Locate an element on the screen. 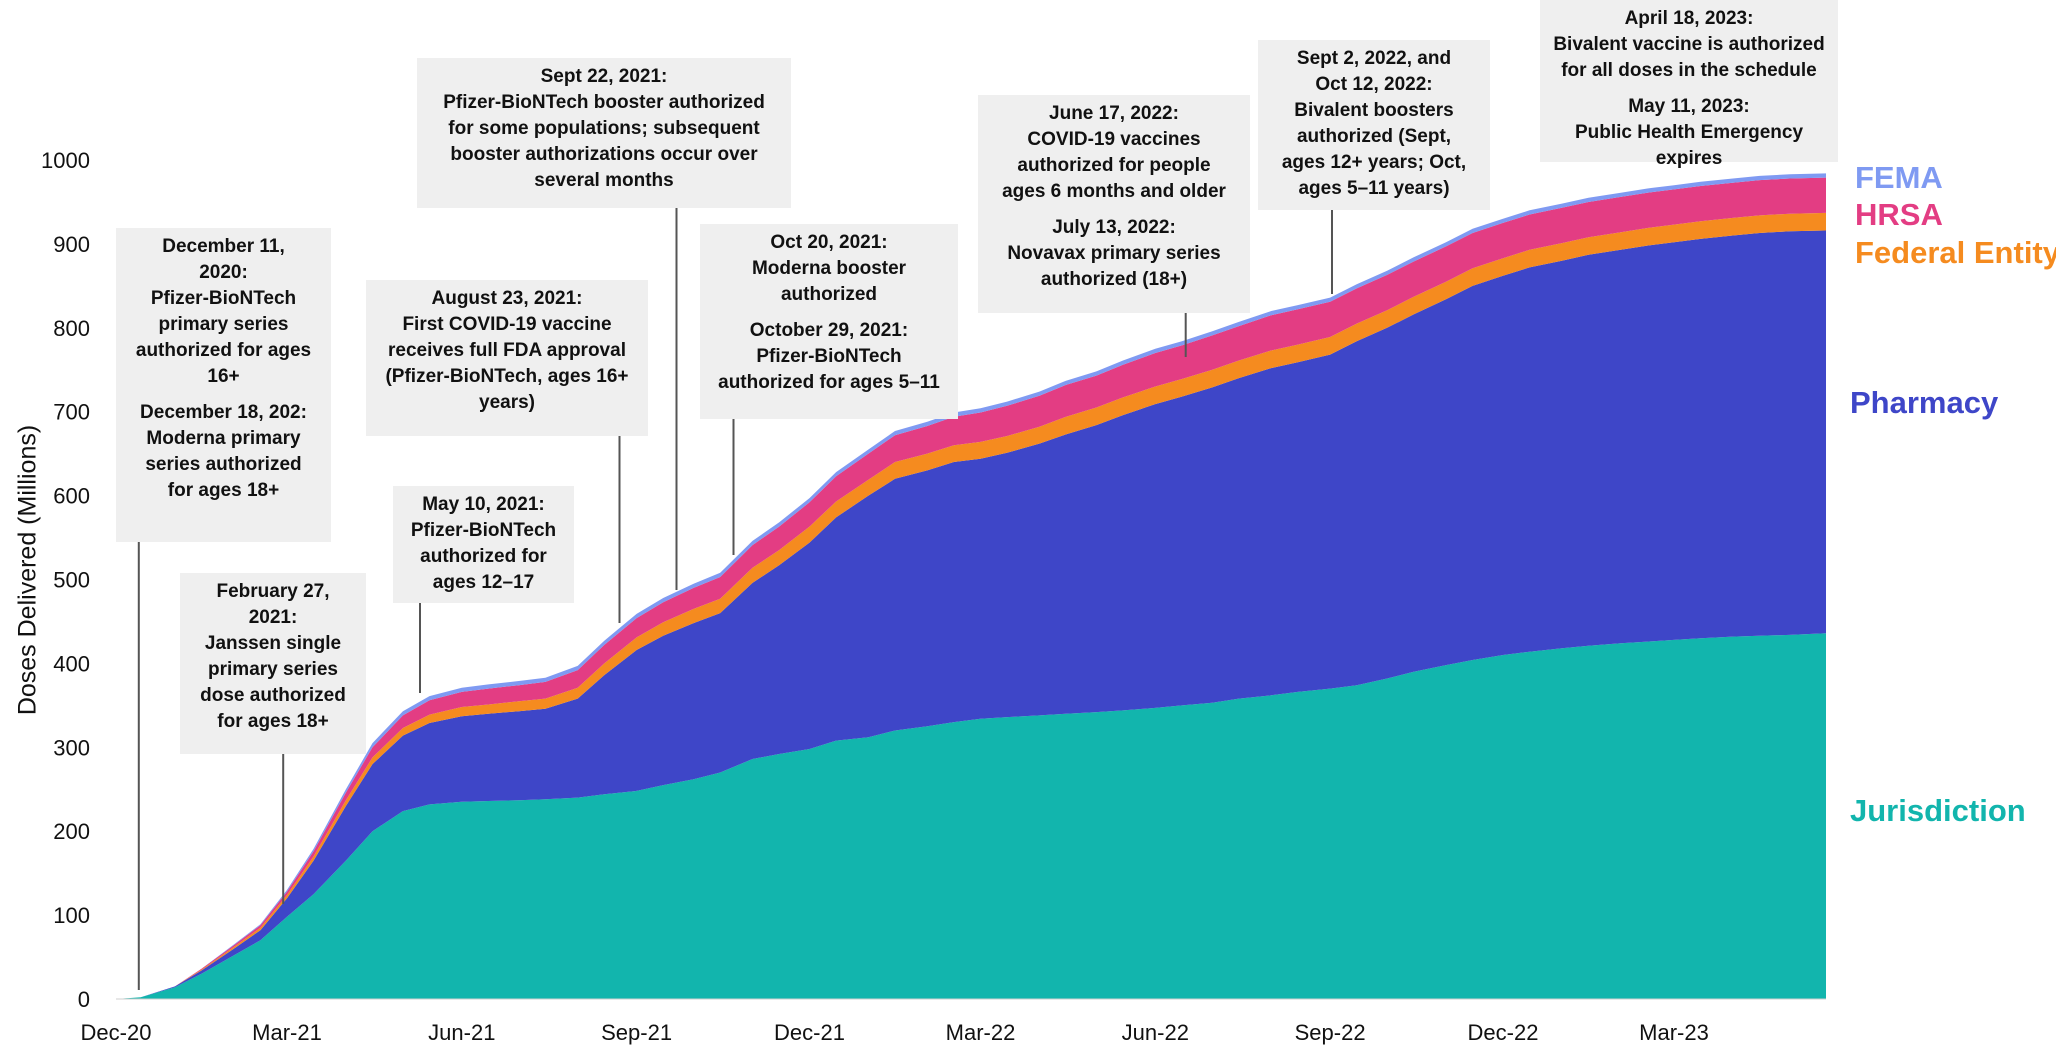 The width and height of the screenshot is (2056, 1049). x-tick-label: Sep-21 is located at coordinates (636, 1032).